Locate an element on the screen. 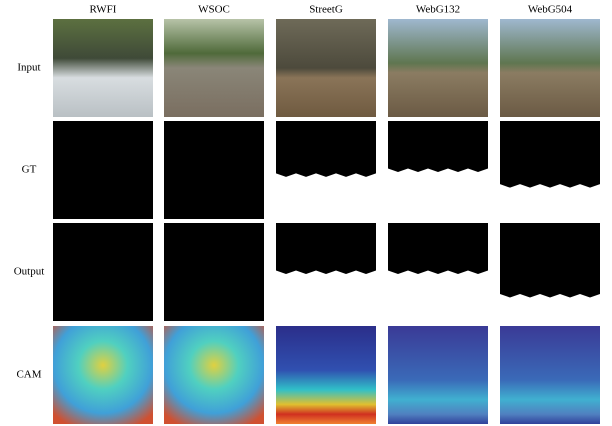 The image size is (612, 426). row-label: CAM is located at coordinates (28, 375).